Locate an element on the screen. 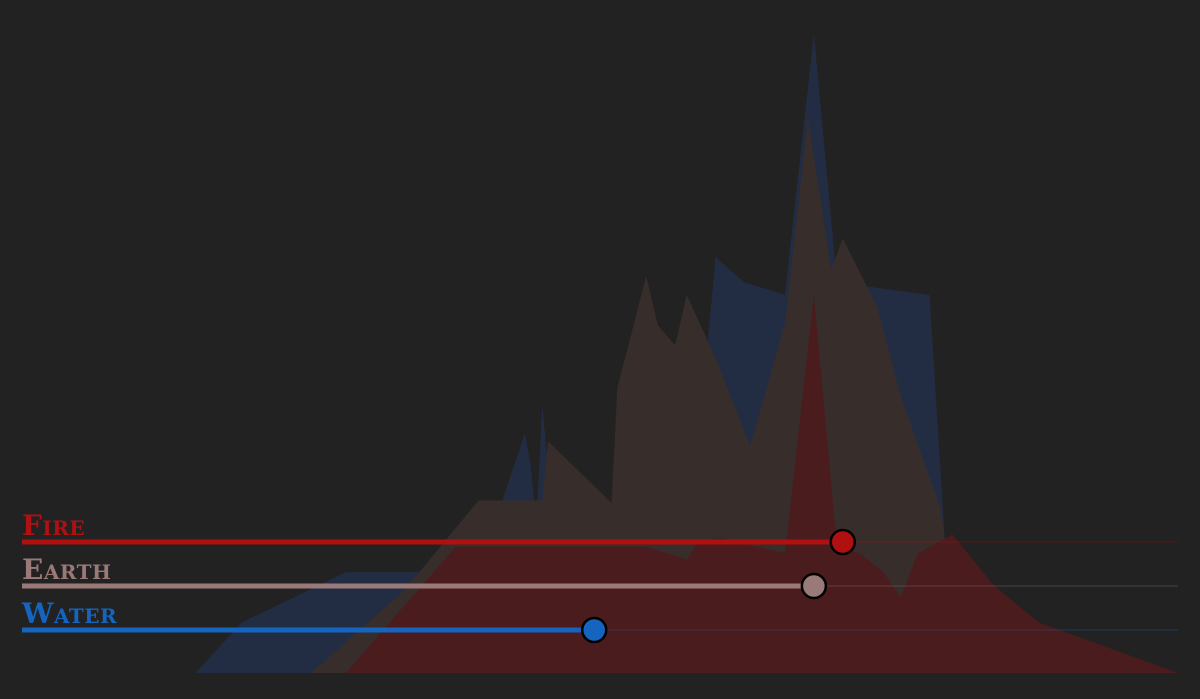  fire-slider-handle is located at coordinates (843, 542).